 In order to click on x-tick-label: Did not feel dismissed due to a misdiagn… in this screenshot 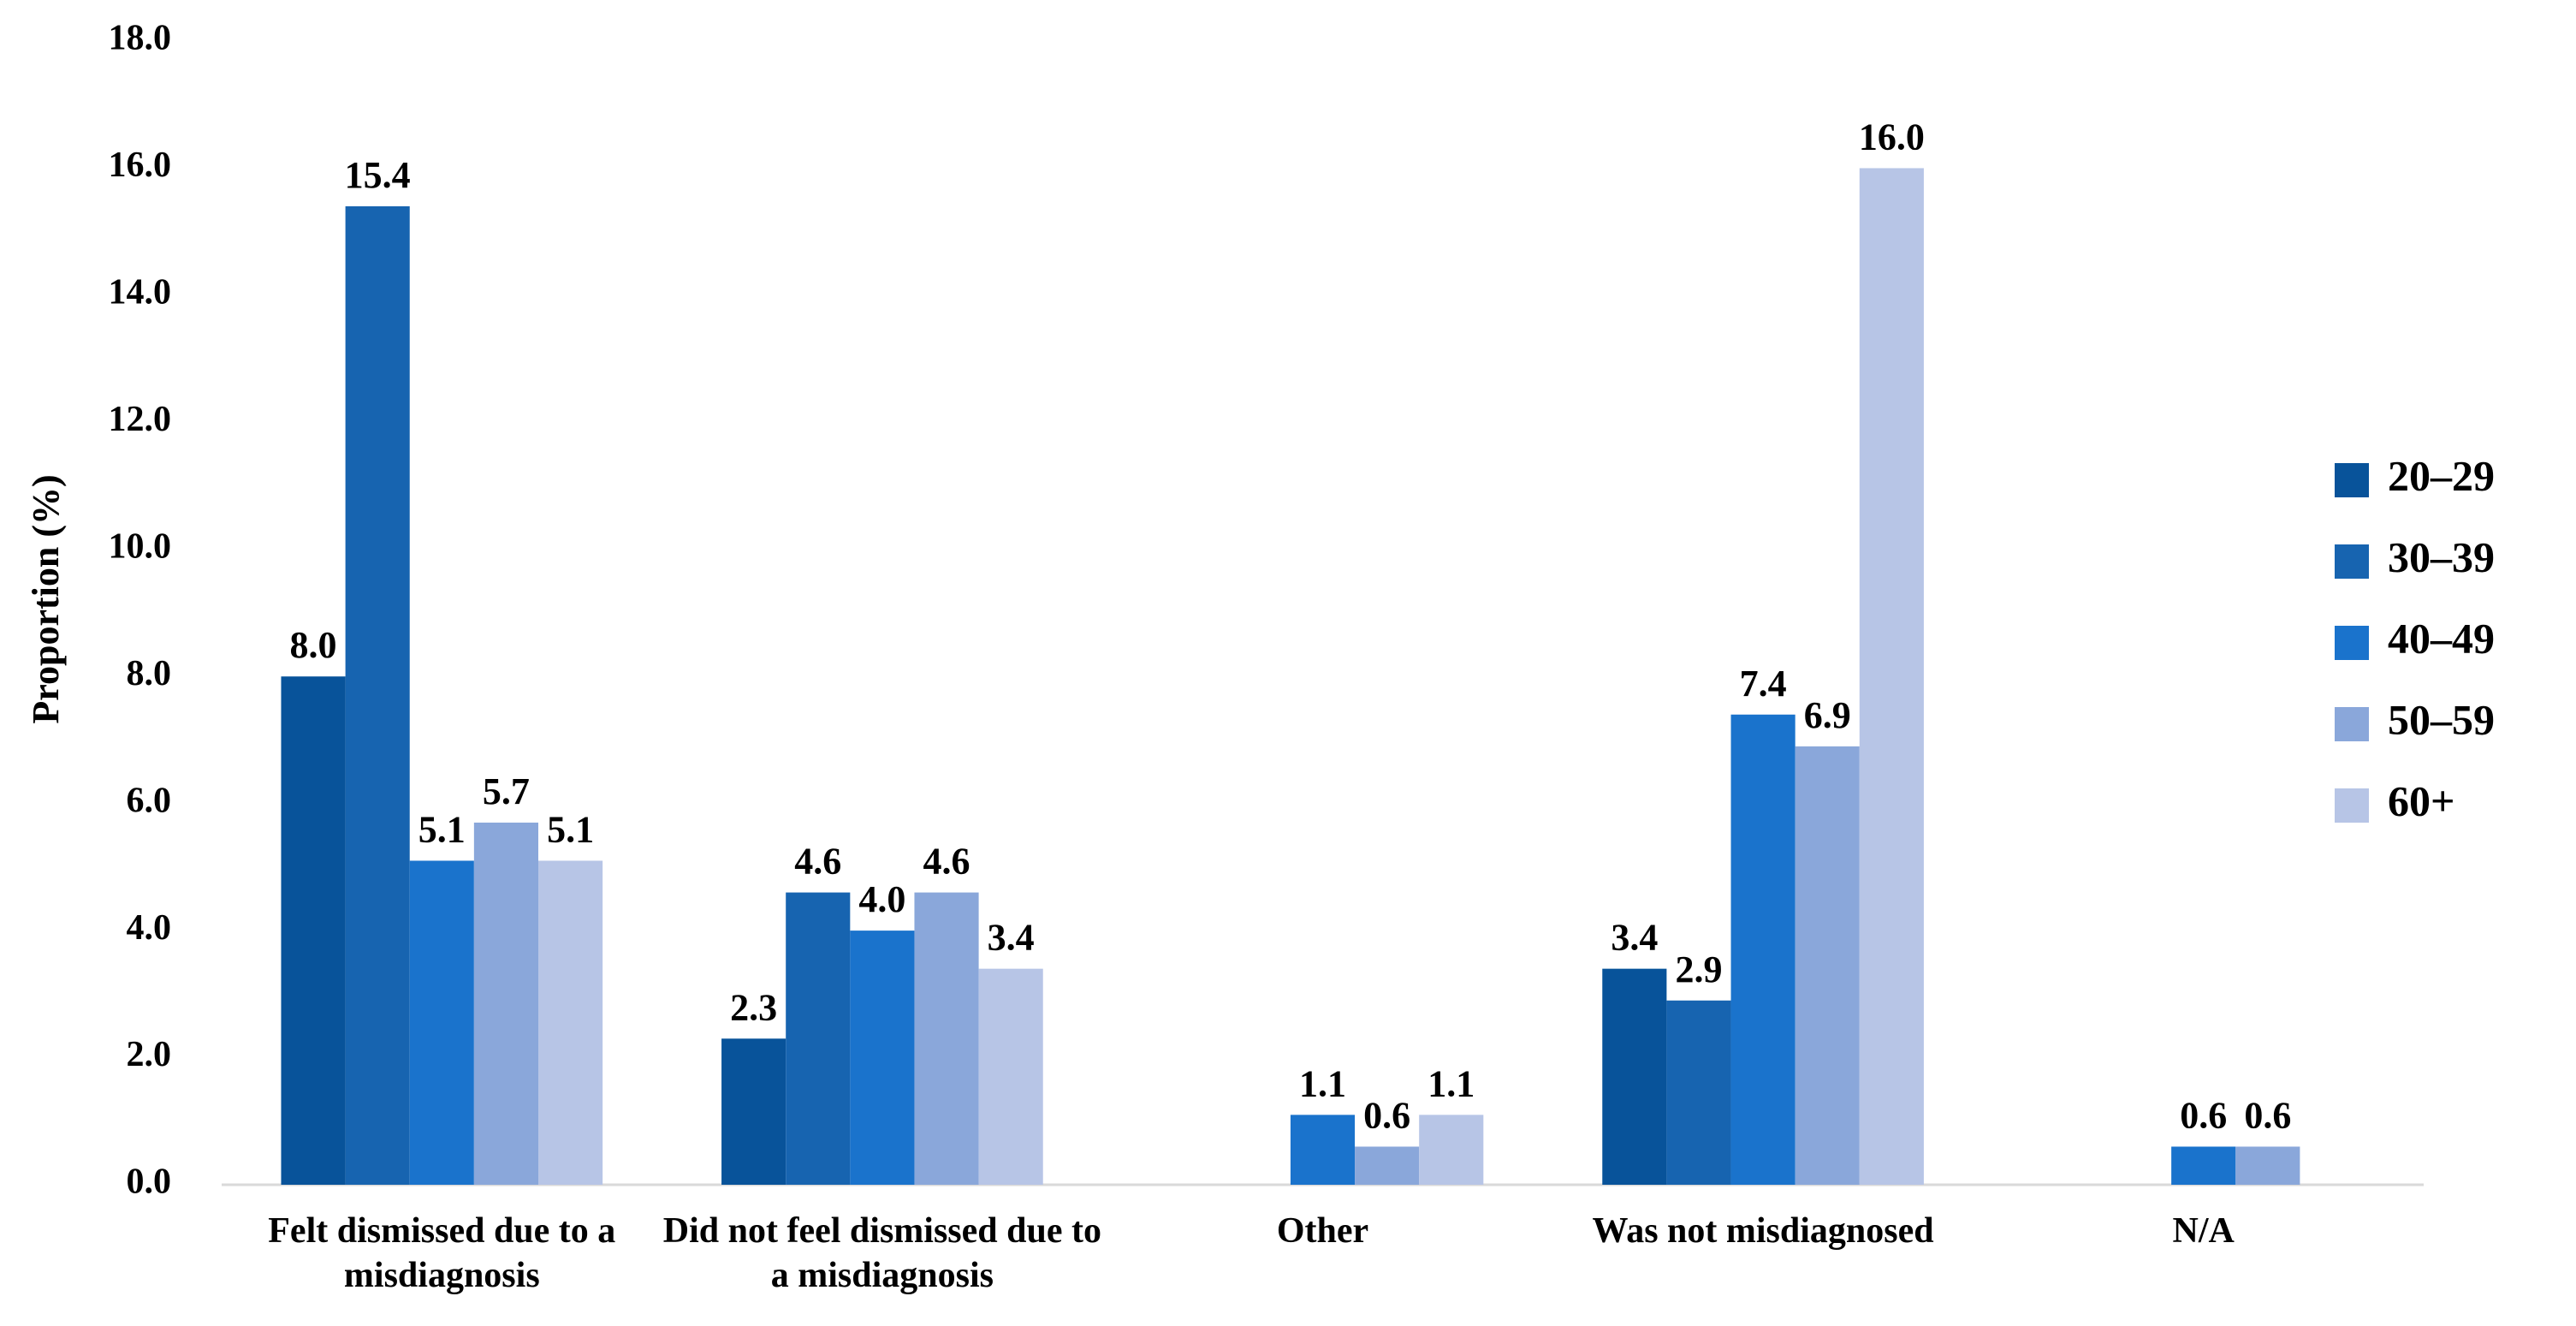, I will do `click(881, 1253)`.